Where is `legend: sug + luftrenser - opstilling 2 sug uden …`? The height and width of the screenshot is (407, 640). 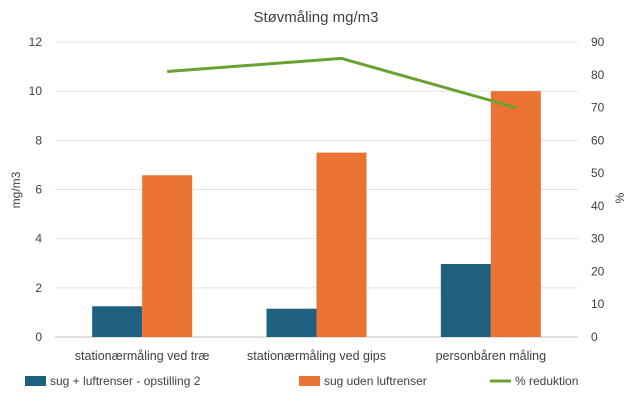 legend: sug + luftrenser - opstilling 2 sug uden … is located at coordinates (301, 381).